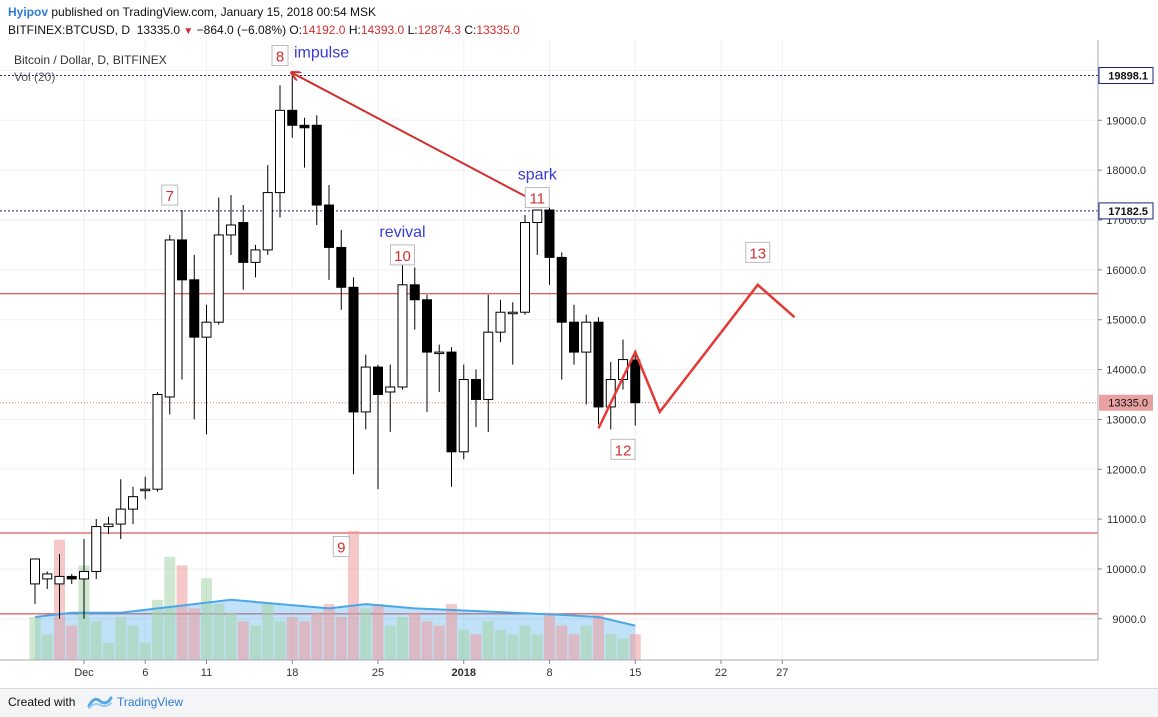  What do you see at coordinates (1126, 321) in the screenshot?
I see `y-tick-label: 15000.0` at bounding box center [1126, 321].